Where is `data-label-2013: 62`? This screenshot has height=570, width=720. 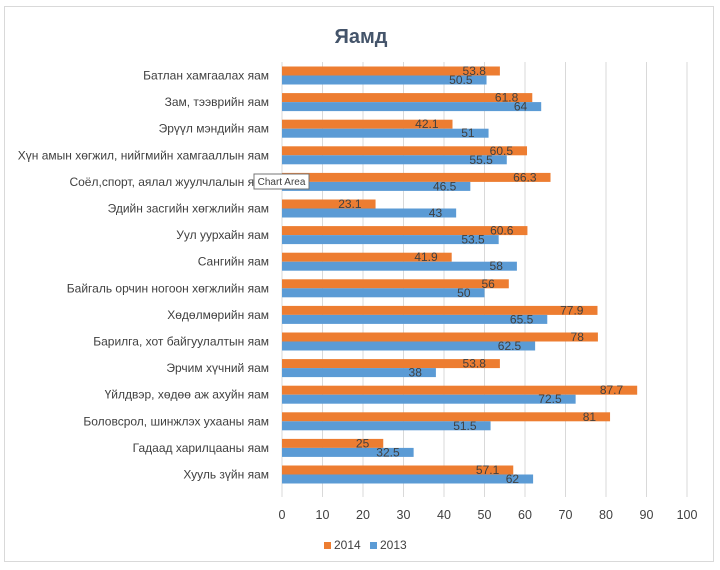 data-label-2013: 62 is located at coordinates (513, 479).